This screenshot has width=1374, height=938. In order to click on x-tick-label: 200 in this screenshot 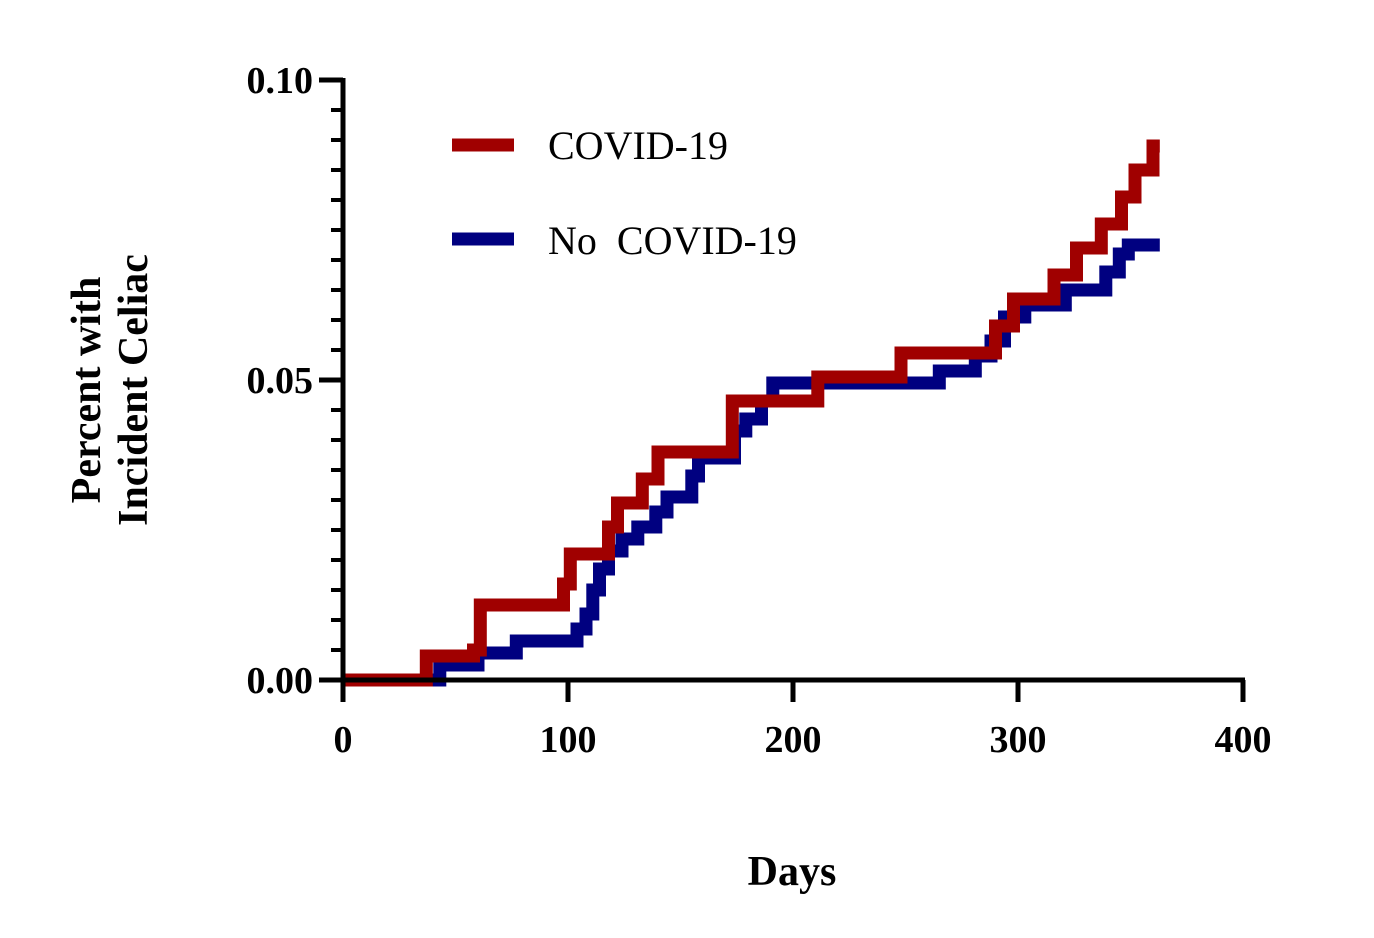, I will do `click(793, 740)`.